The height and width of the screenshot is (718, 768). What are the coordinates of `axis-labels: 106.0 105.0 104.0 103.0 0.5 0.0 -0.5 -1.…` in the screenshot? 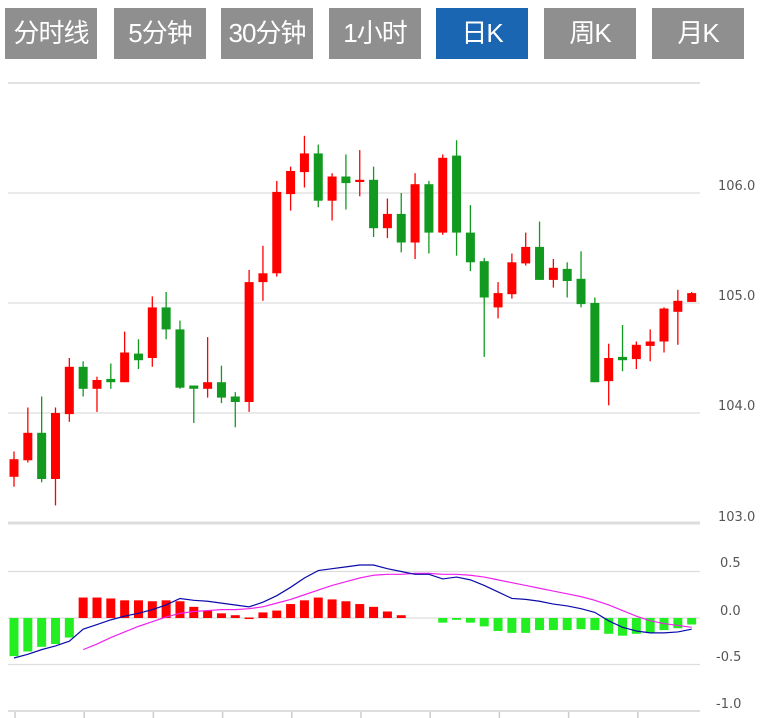 It's located at (735, 445).